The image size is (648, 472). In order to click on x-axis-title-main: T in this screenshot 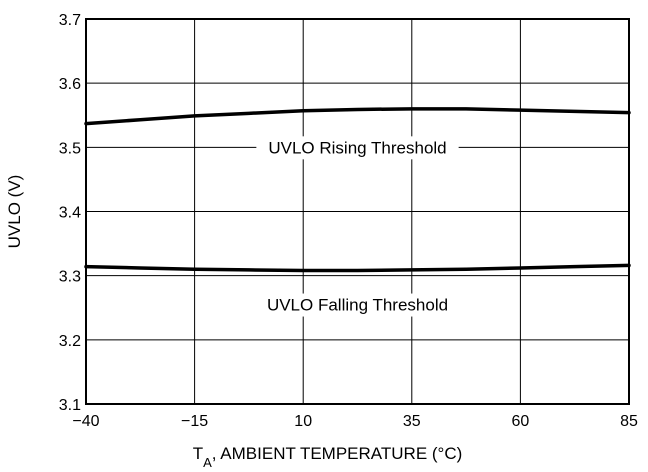, I will do `click(198, 453)`.